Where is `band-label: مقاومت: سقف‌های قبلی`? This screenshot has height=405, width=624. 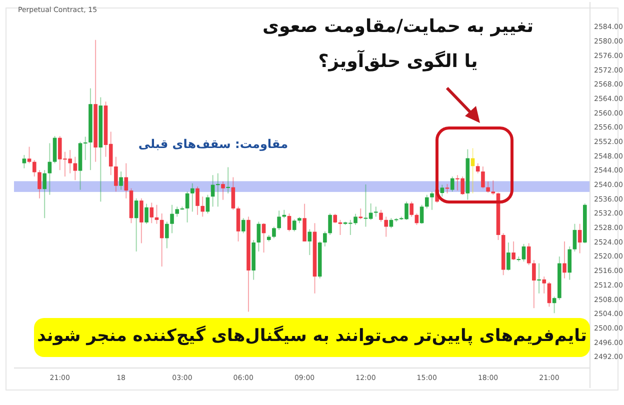
band-label: مقاومت: سقف‌های قبلی is located at coordinates (213, 144).